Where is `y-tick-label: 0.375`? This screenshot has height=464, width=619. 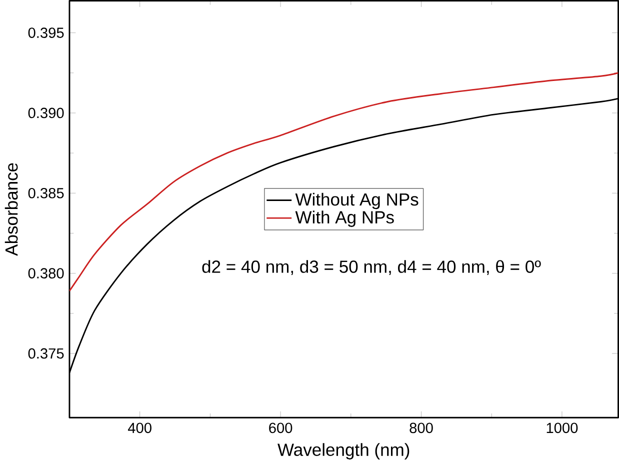
y-tick-label: 0.375 is located at coordinates (46, 353).